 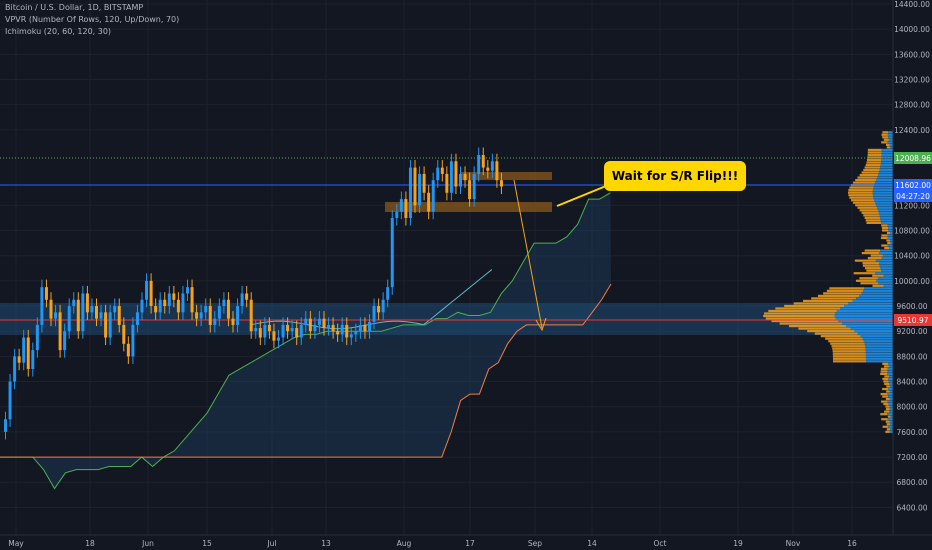 I want to click on y-tick-label: 10800.00, so click(x=912, y=231).